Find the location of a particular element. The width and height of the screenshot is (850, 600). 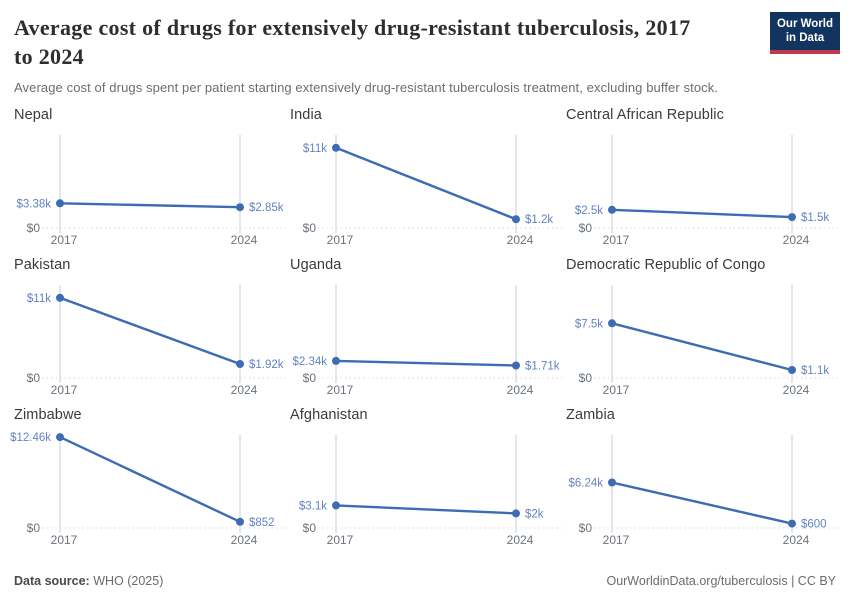

facet-title: Democratic Republic of Congo is located at coordinates (666, 265).